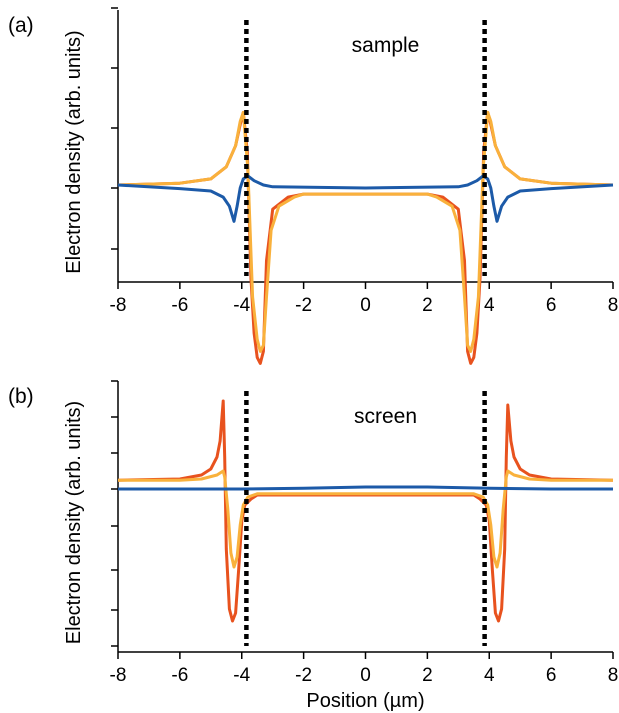 This screenshot has width=619, height=713. Describe the element at coordinates (21, 25) in the screenshot. I see `panel-a-label: (a)` at that location.